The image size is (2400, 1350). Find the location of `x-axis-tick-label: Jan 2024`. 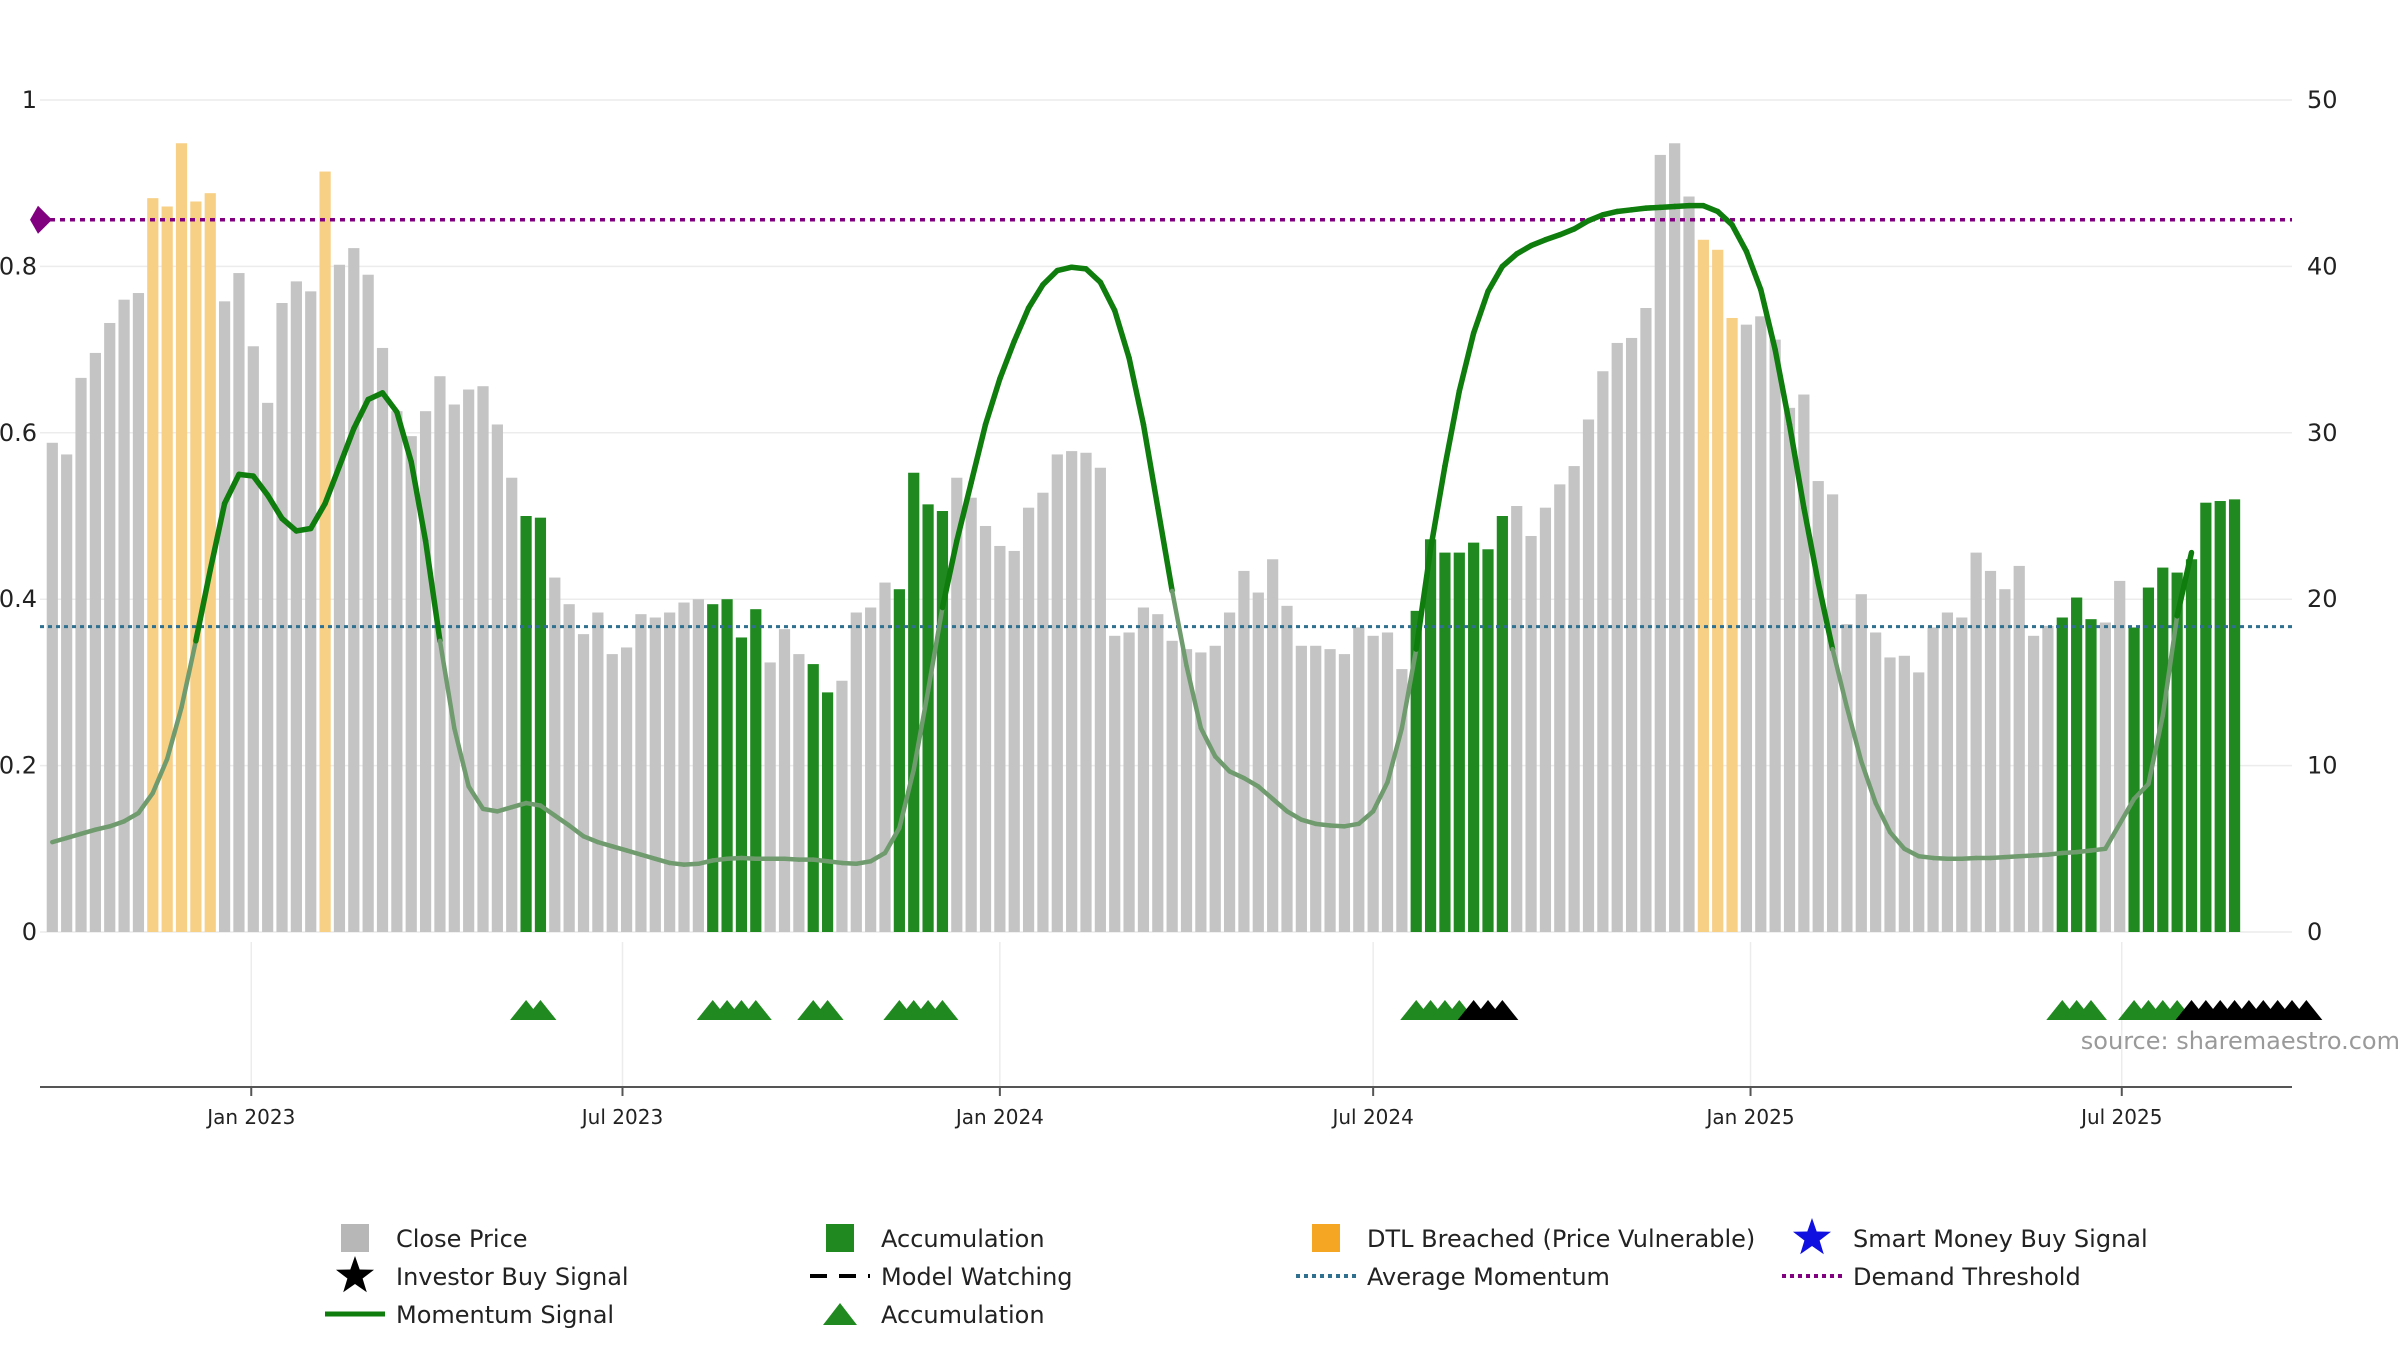

x-axis-tick-label: Jan 2024 is located at coordinates (999, 1117).